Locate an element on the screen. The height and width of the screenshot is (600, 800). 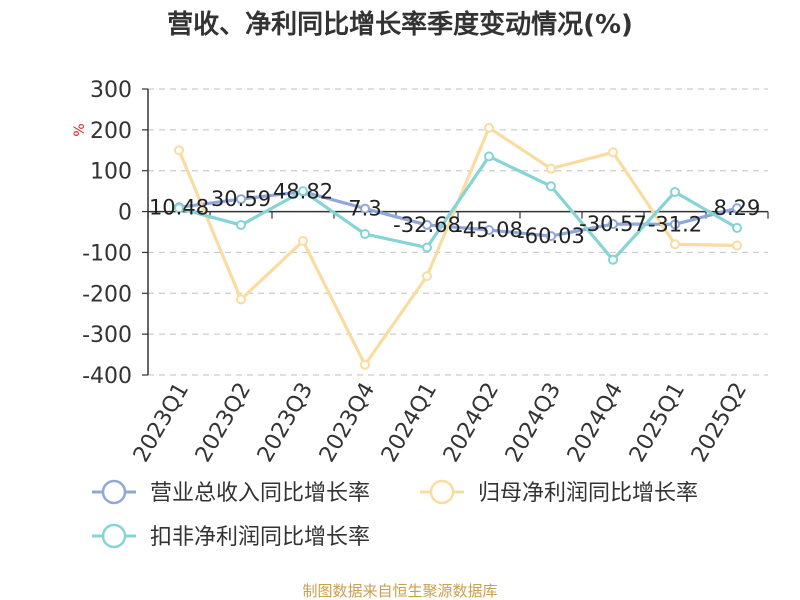
y-tick-label: -100 is located at coordinates (107, 253).